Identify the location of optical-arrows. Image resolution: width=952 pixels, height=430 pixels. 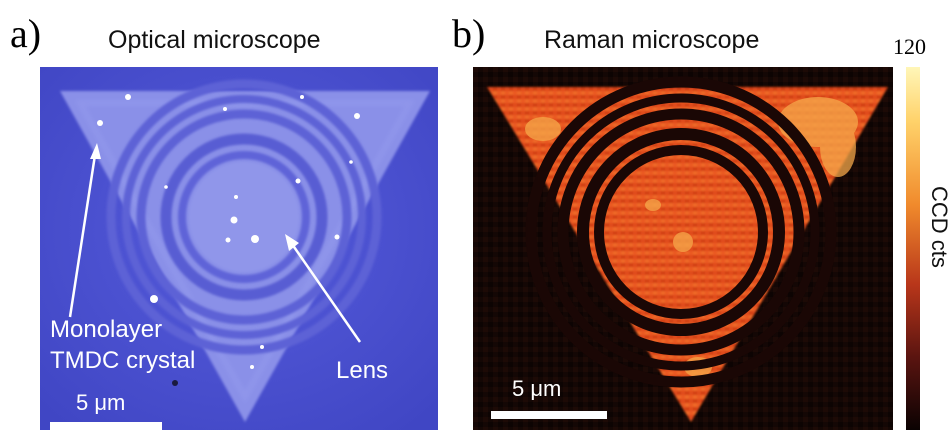
(215, 243).